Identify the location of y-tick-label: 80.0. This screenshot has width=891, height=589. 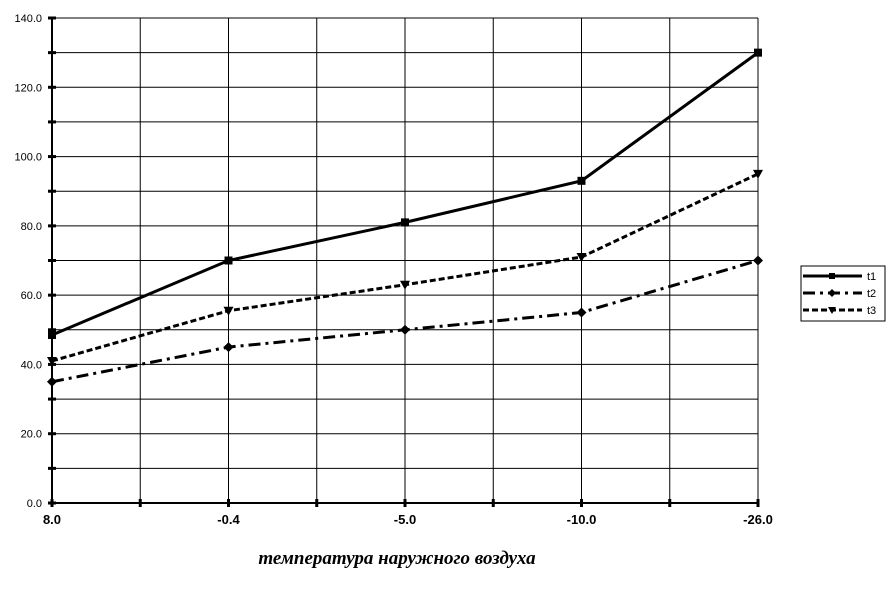
(31, 227).